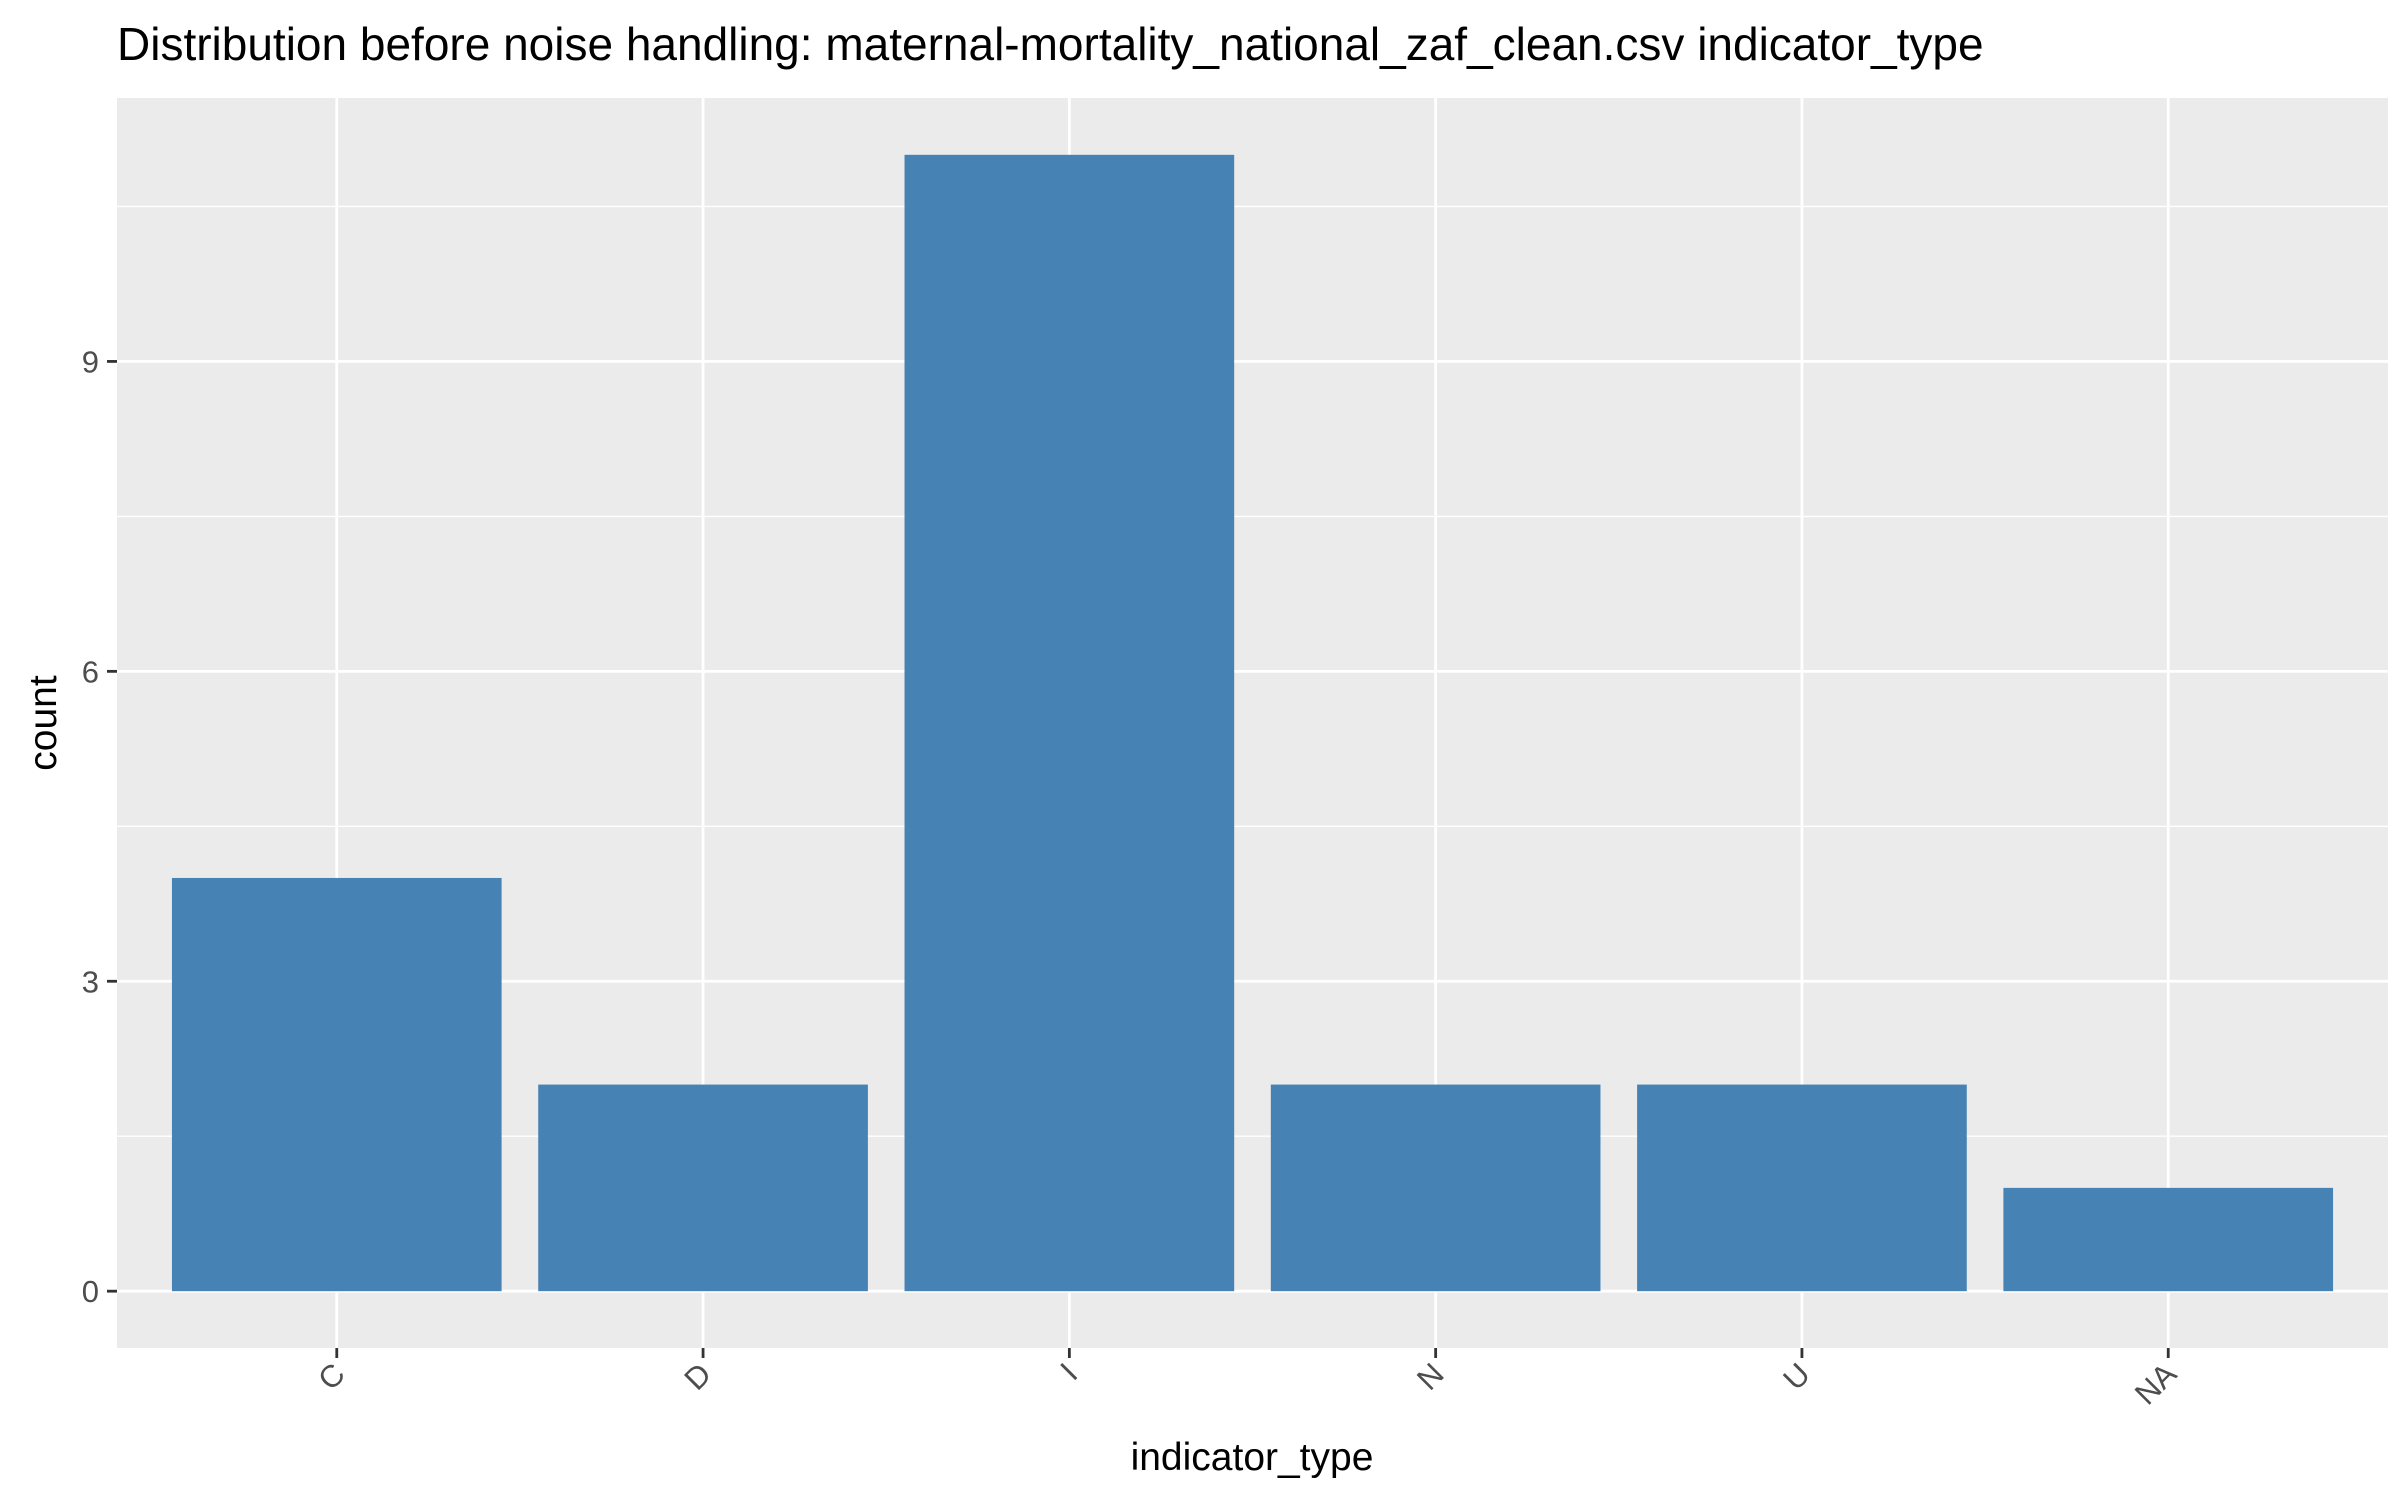 This screenshot has height=1505, width=2400. I want to click on bar-i, so click(1069, 723).